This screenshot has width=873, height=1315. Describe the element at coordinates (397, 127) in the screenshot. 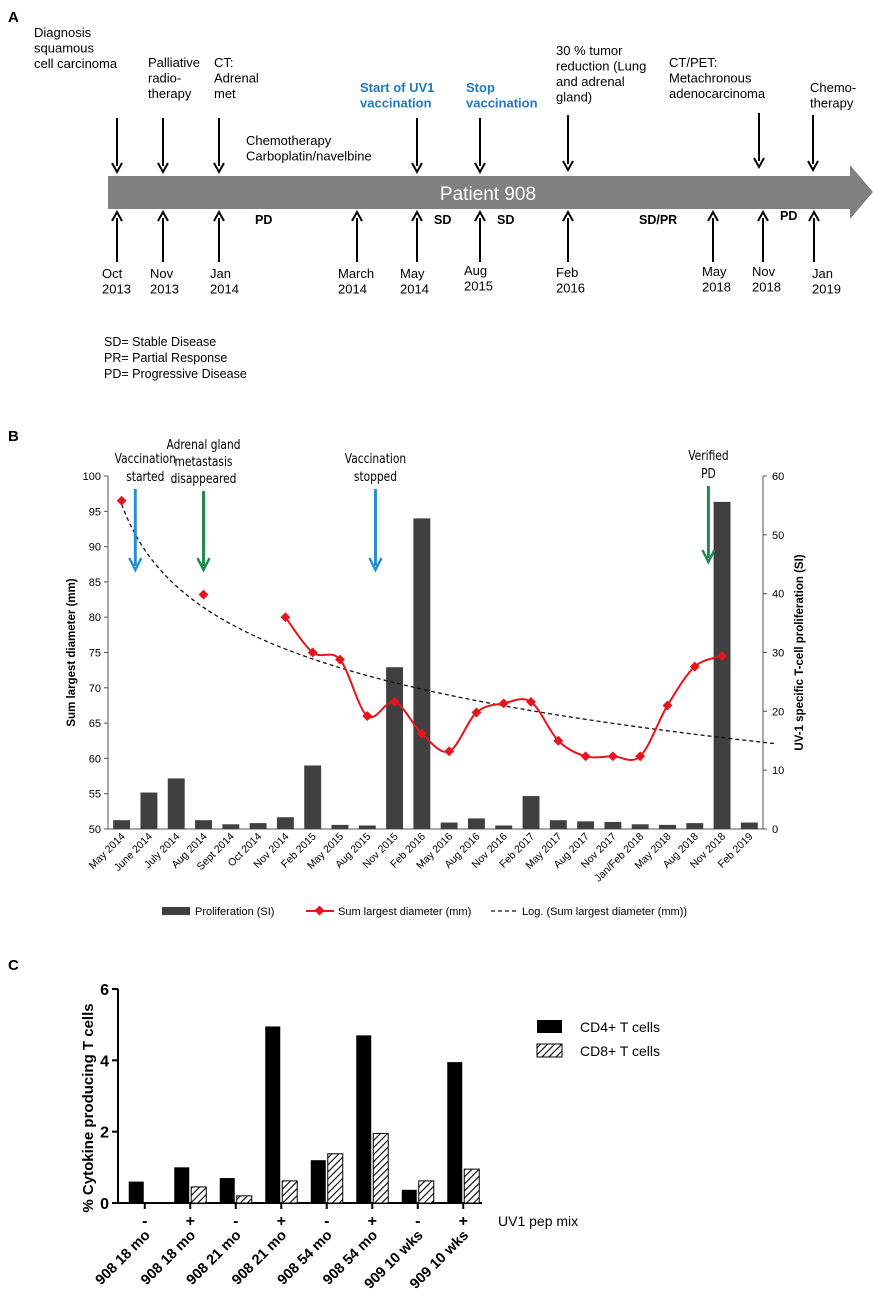

I see `timeline-event: Start of UV1 vaccination` at that location.